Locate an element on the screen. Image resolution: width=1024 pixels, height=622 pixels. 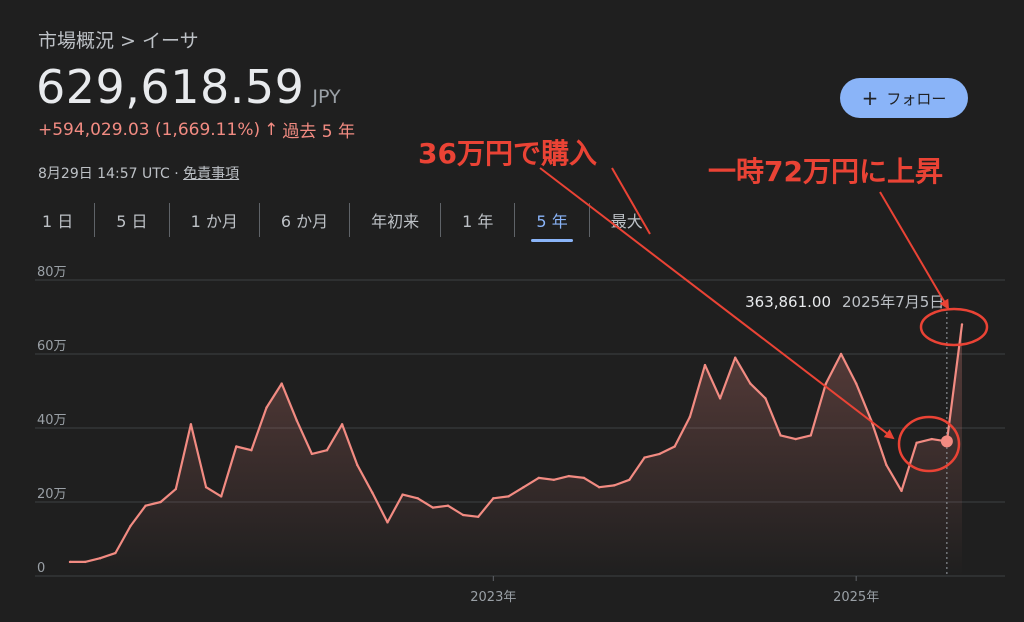
buy-annotation: 36万円で購入 is located at coordinates (507, 153).